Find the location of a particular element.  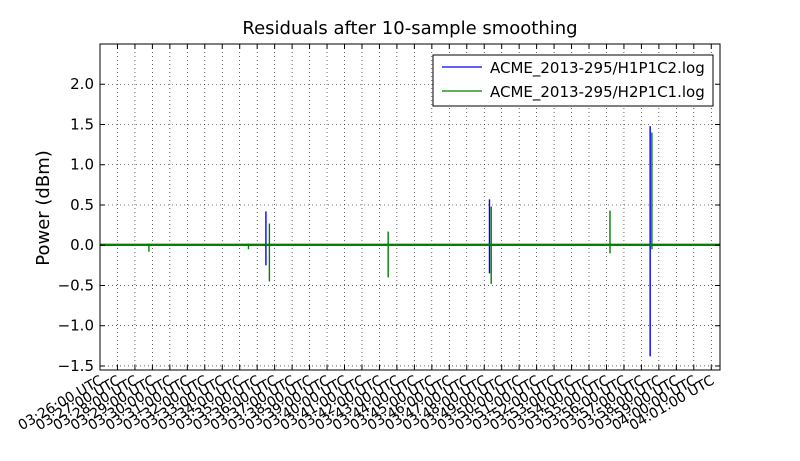

y-tick-label: 1.0 is located at coordinates (82, 165).